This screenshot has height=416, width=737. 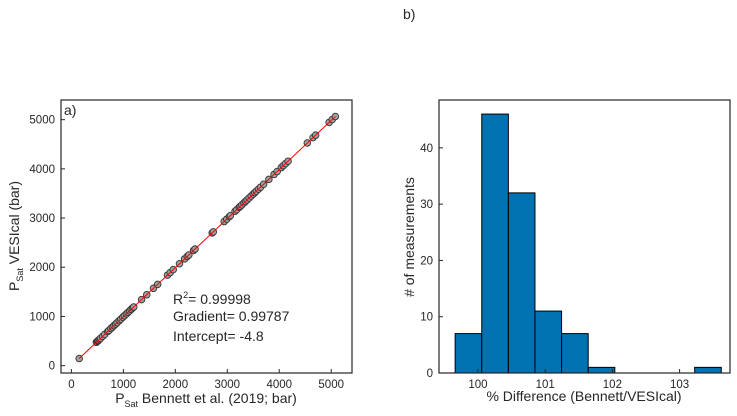 I want to click on y-tick-label: 2000, so click(x=42, y=268).